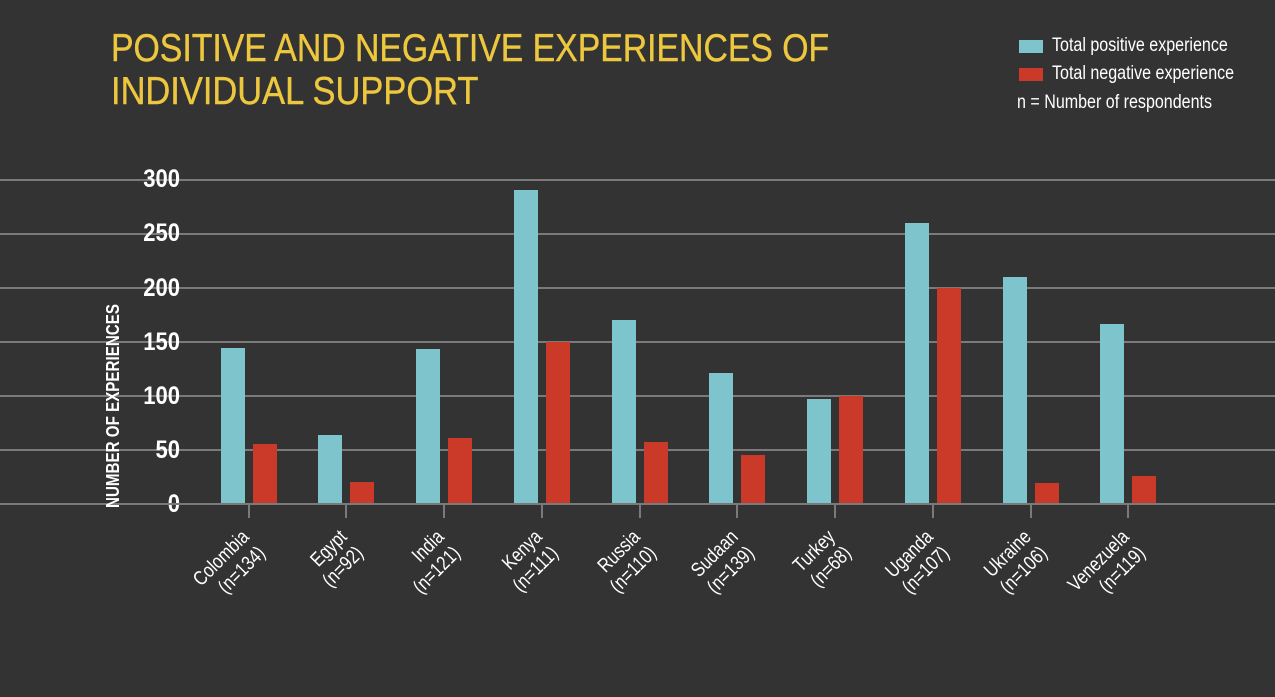 The image size is (1275, 697). I want to click on bar-negative-russia, so click(656, 473).